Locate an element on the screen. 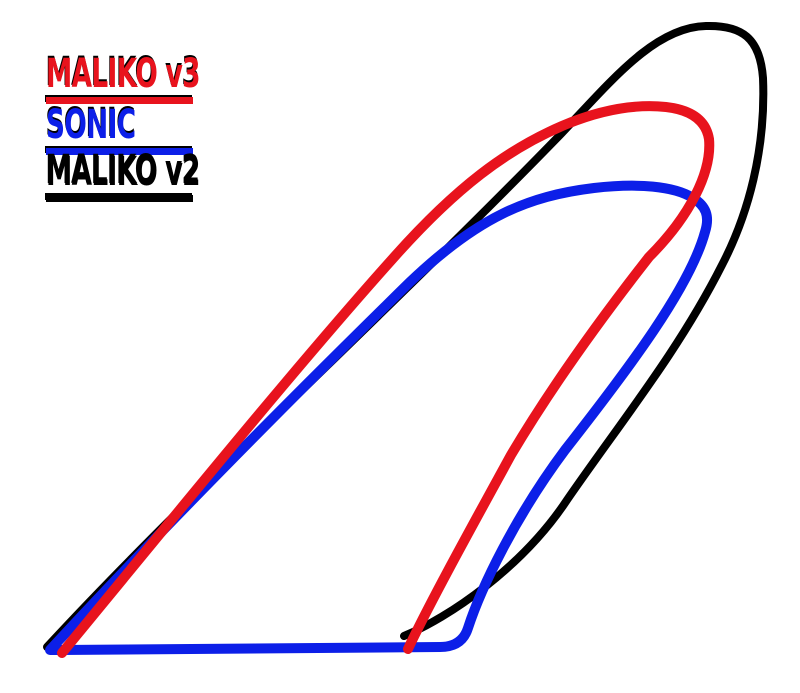 The height and width of the screenshot is (693, 800). legend-label-maliko-v2: MALIKO v2 is located at coordinates (123, 172).